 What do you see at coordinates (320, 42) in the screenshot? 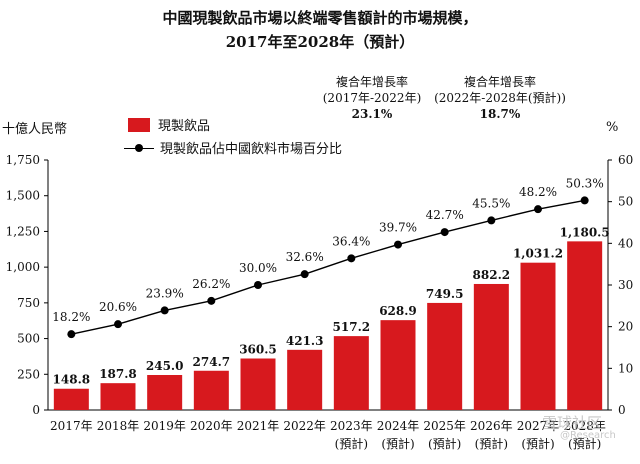
I see `chart-title-line2: 2017年至2028年（預計）` at bounding box center [320, 42].